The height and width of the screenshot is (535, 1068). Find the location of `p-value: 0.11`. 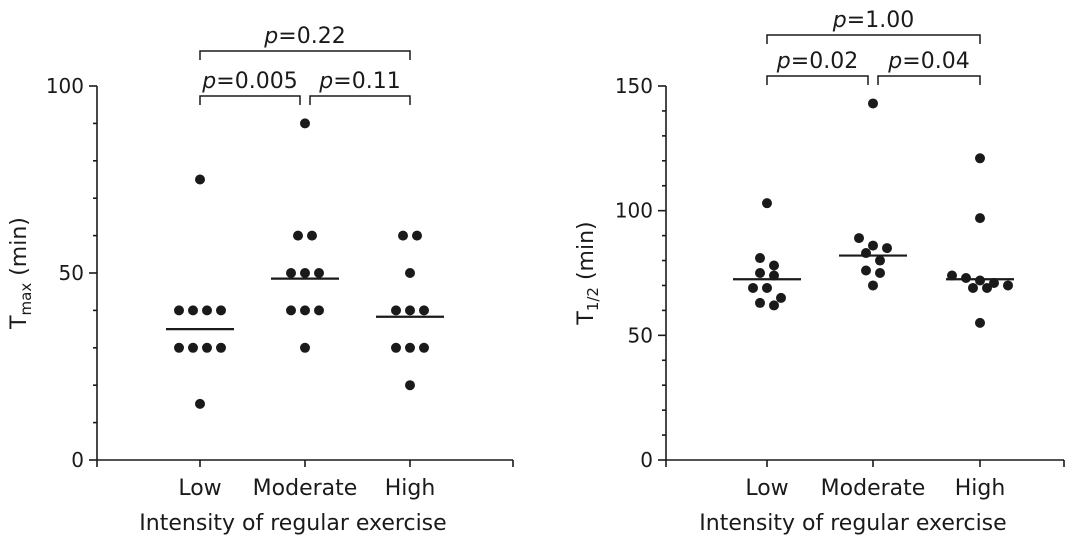

p-value: 0.11 is located at coordinates (376, 81).